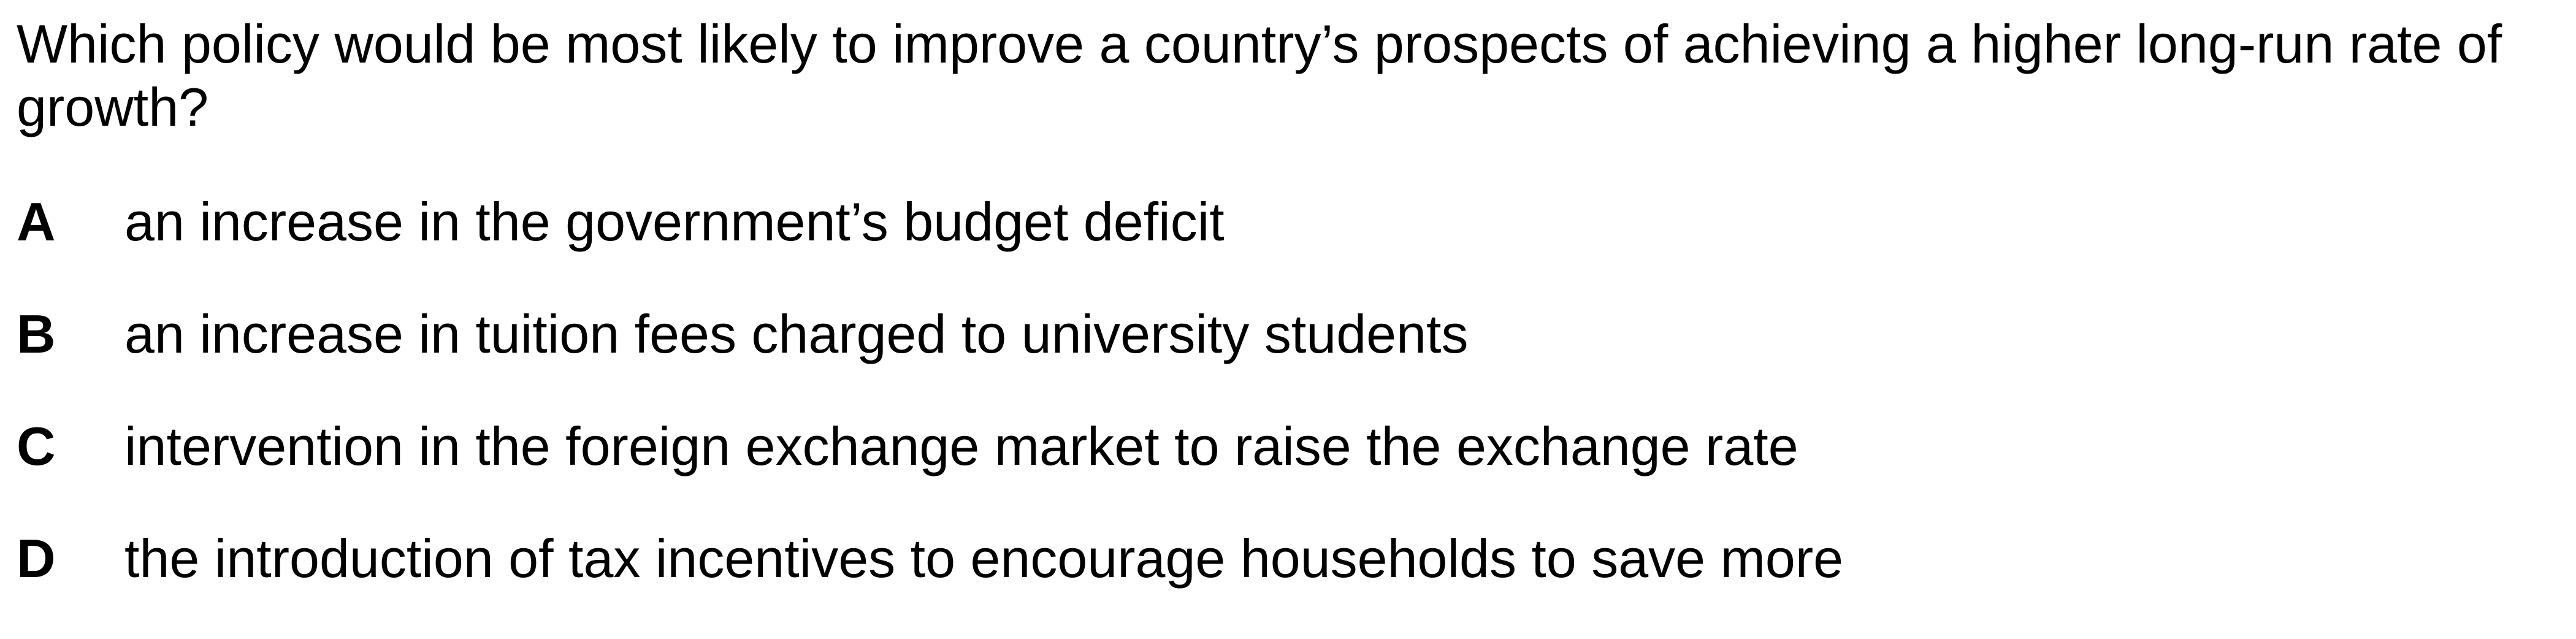 The width and height of the screenshot is (2576, 639). I want to click on option-letter: D, so click(36, 558).